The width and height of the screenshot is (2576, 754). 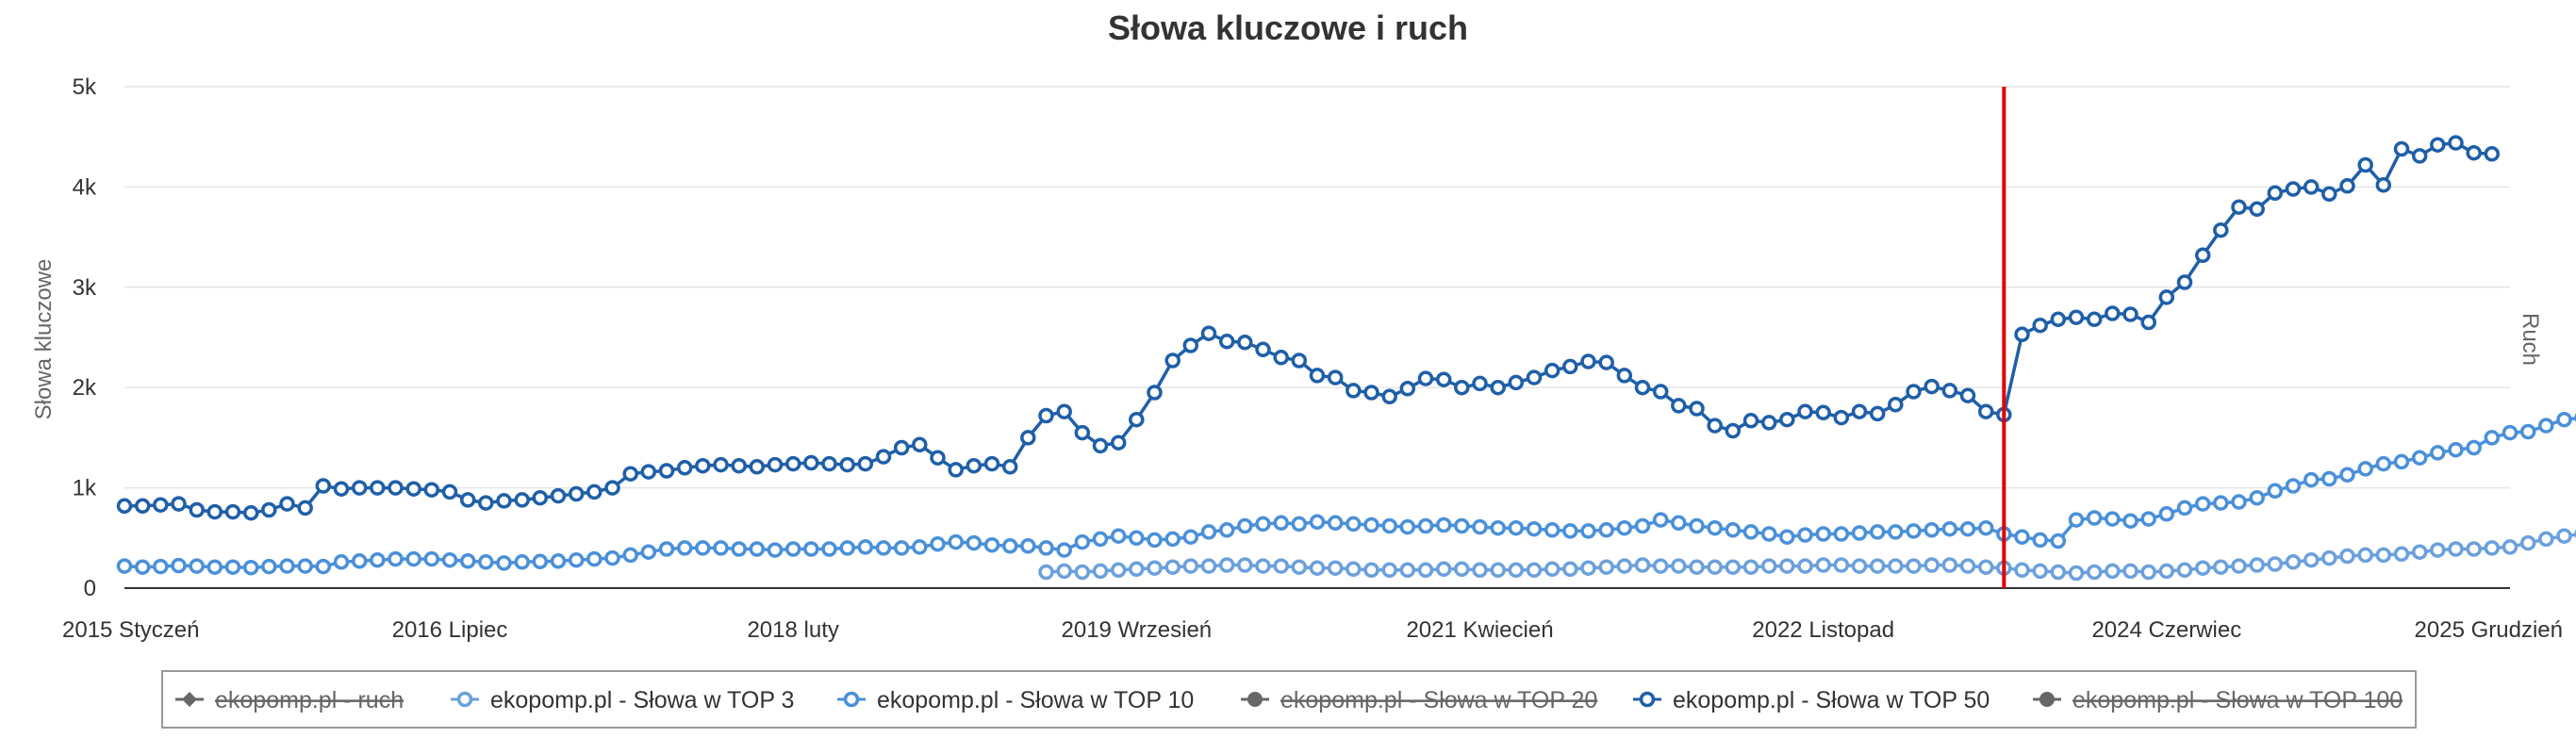 What do you see at coordinates (289, 700) in the screenshot?
I see `legend-item: ekopomp.pl - ruch` at bounding box center [289, 700].